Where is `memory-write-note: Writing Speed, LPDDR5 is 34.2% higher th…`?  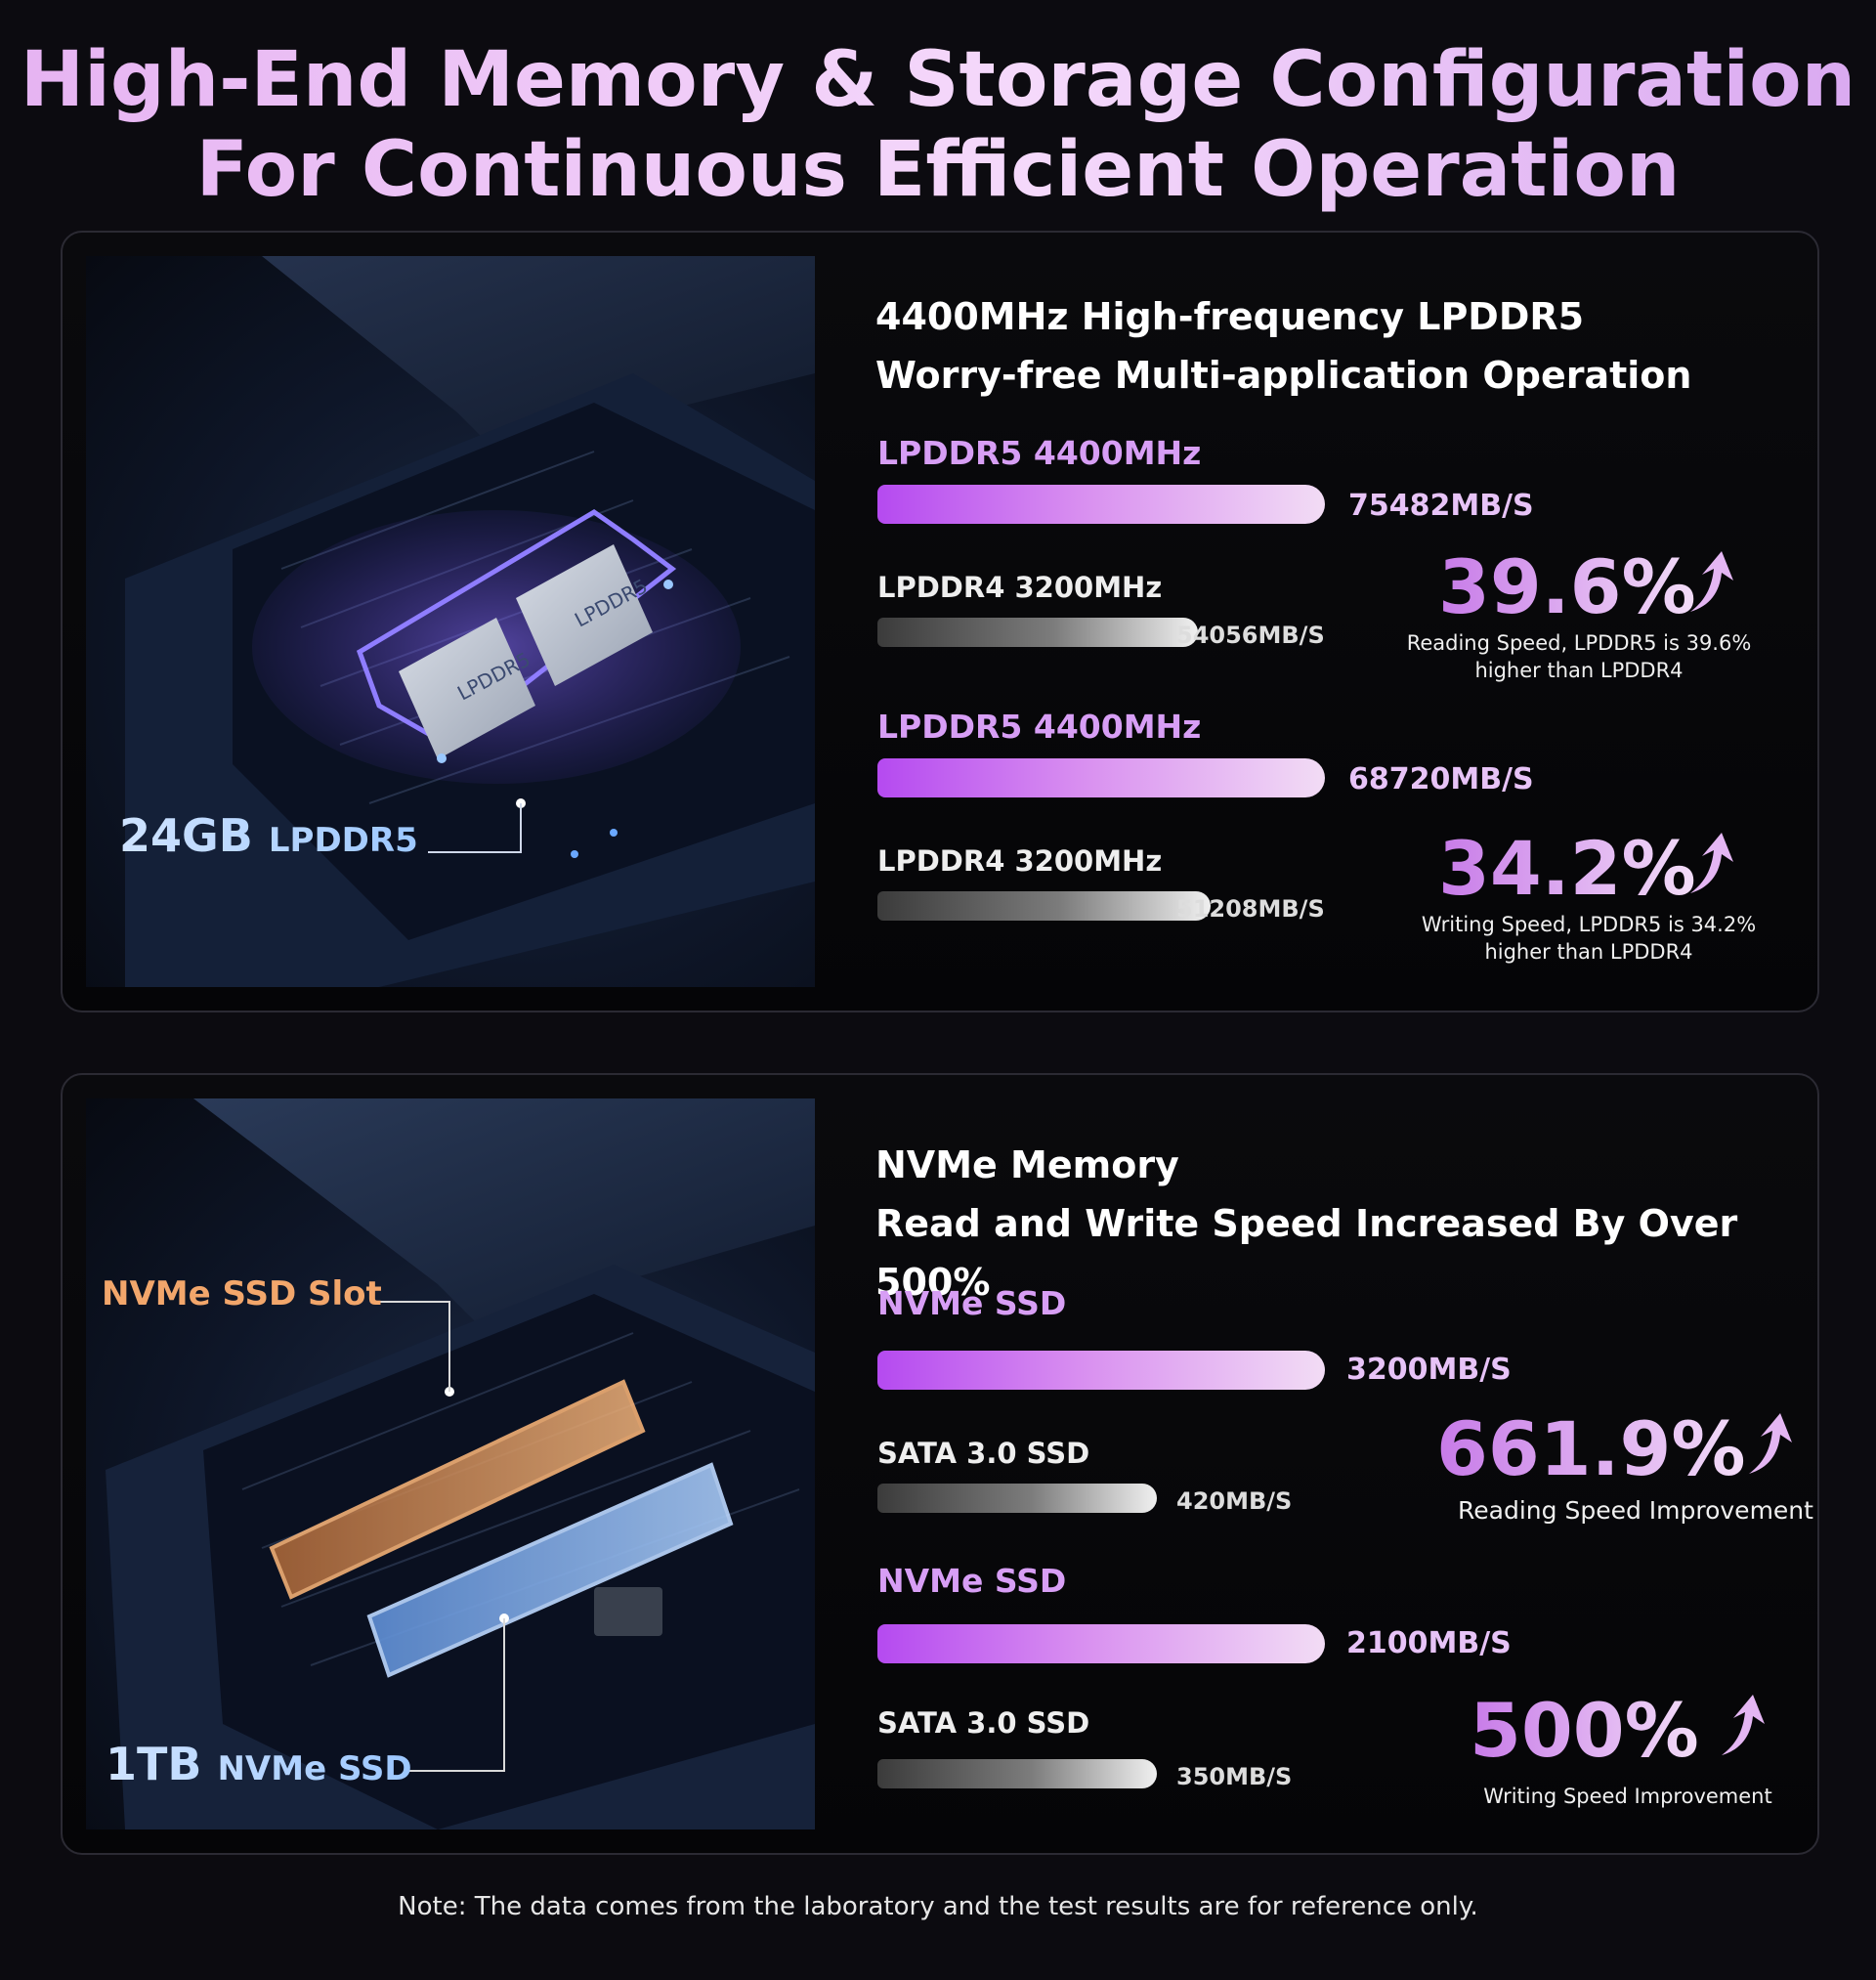
memory-write-note: Writing Speed, LPDDR5 is 34.2% higher th… is located at coordinates (1589, 938).